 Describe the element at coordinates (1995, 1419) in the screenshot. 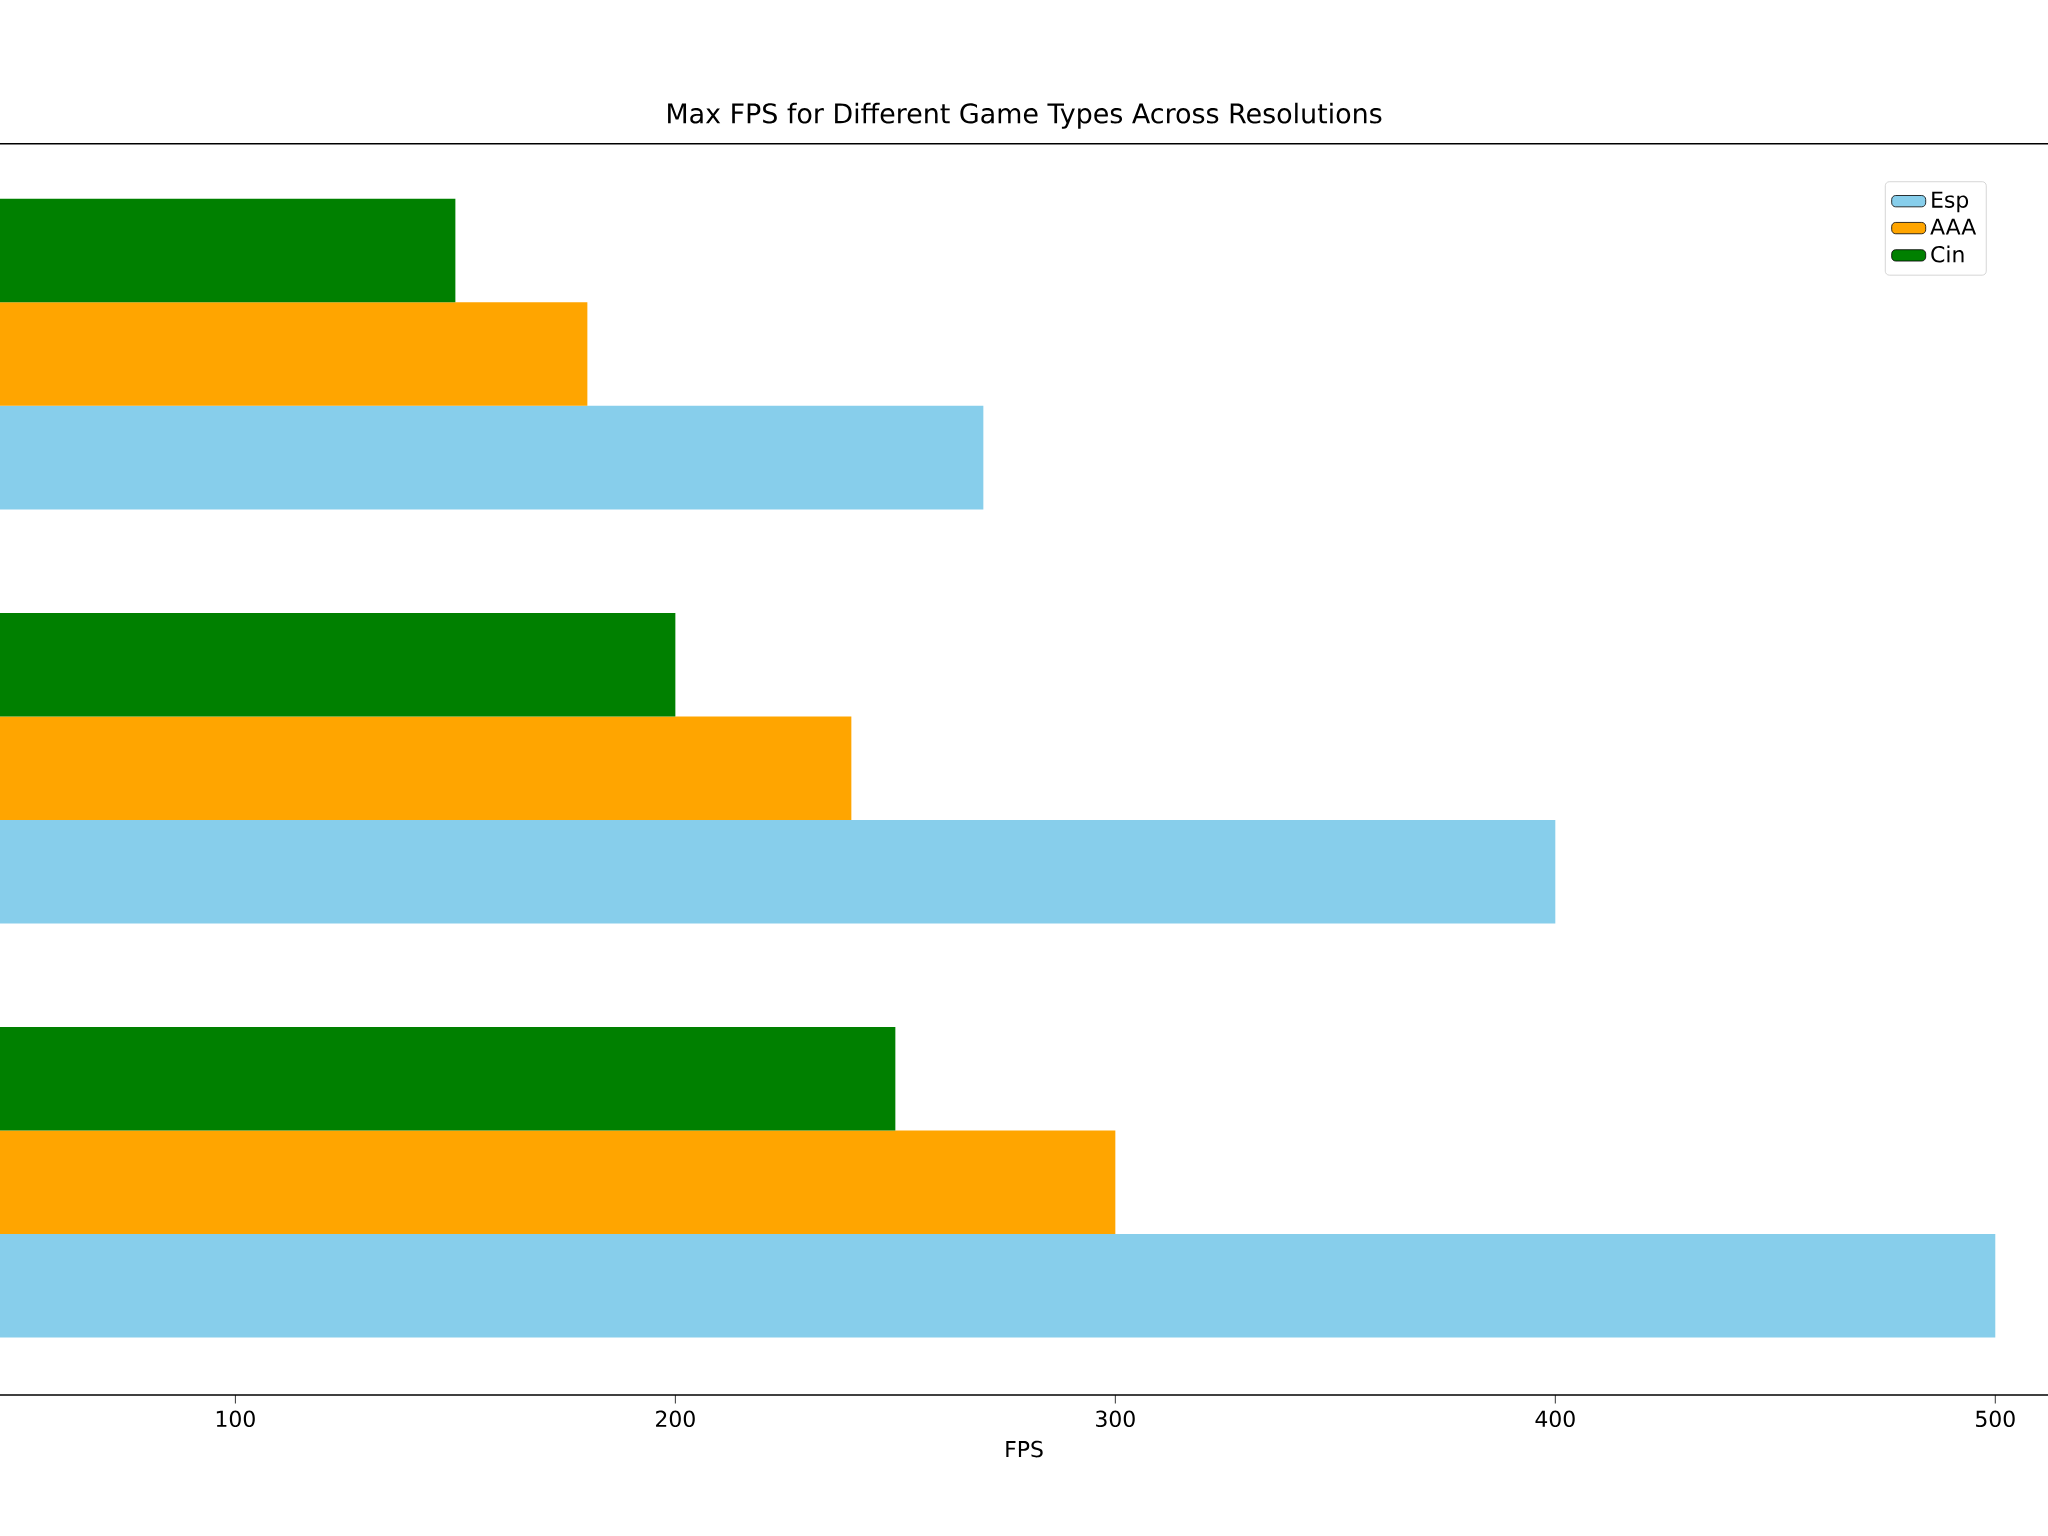

I see `x-tick-label: 500` at that location.